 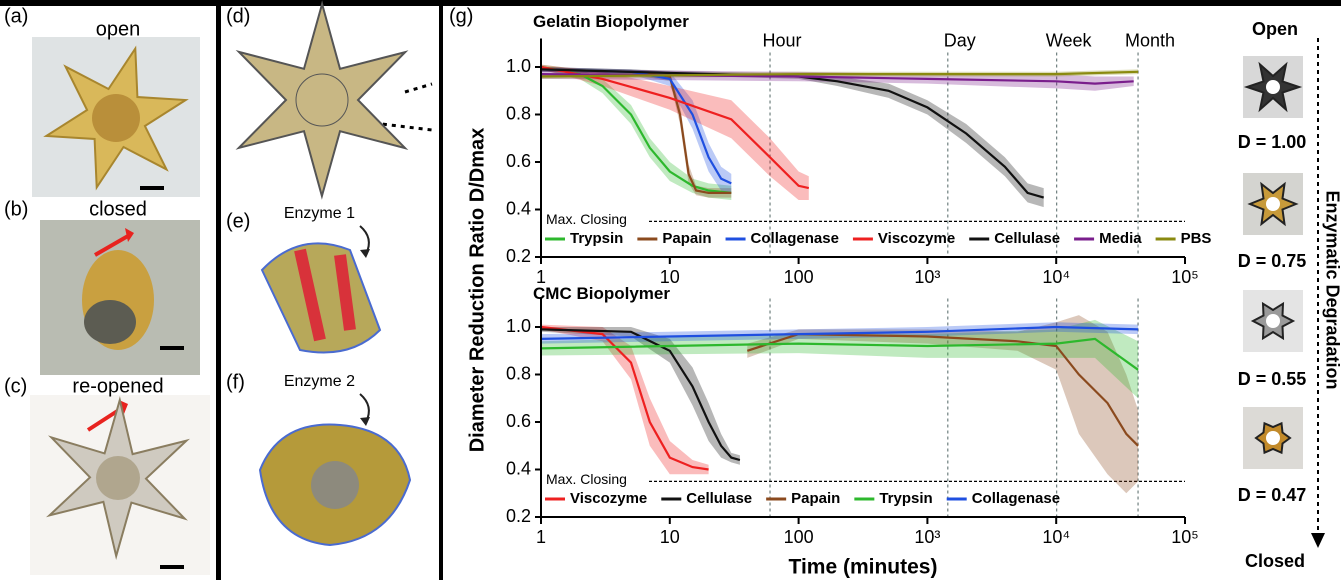 I want to click on chart-title: CMC Biopolymer, so click(x=601, y=293).